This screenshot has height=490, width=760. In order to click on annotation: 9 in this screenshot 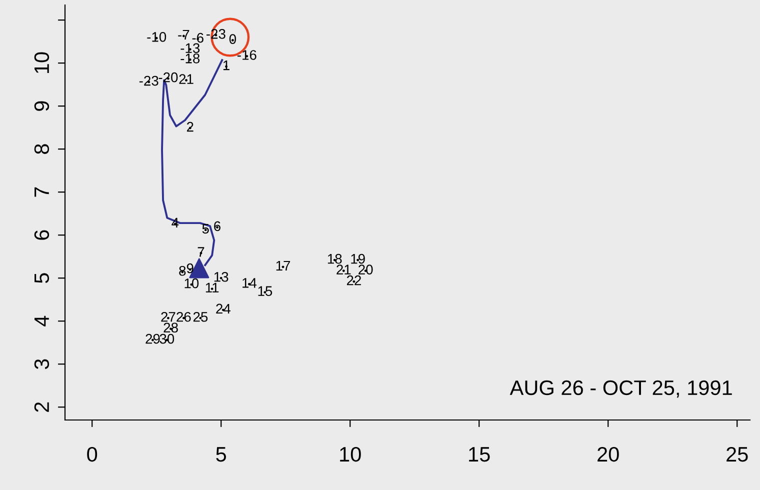, I will do `click(190, 268)`.